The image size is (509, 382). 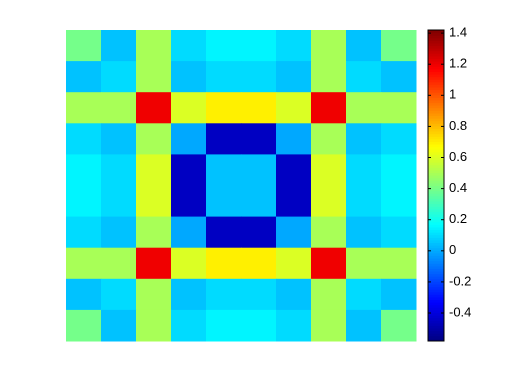 I want to click on colorbar-tick-label: 0.8, so click(x=458, y=125).